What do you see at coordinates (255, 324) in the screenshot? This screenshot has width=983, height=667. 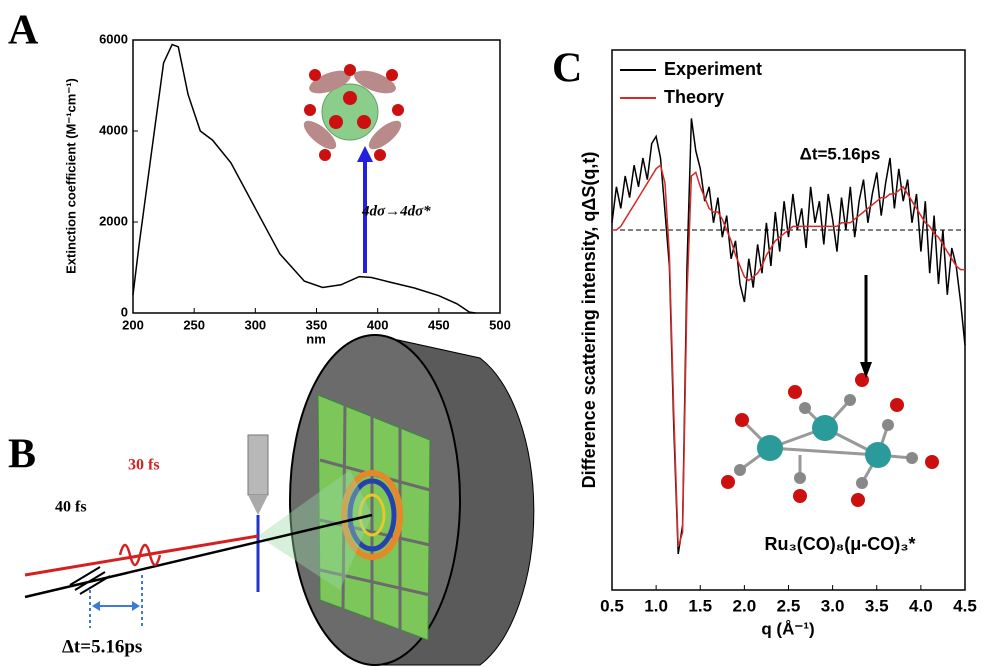 I see `x-tick-label: 300` at bounding box center [255, 324].